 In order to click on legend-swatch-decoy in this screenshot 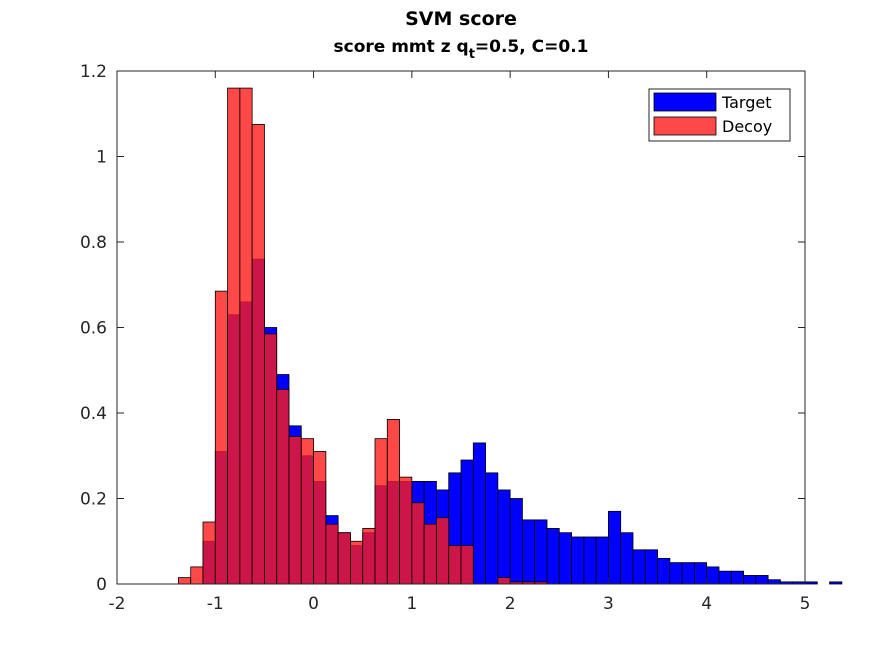, I will do `click(685, 126)`.